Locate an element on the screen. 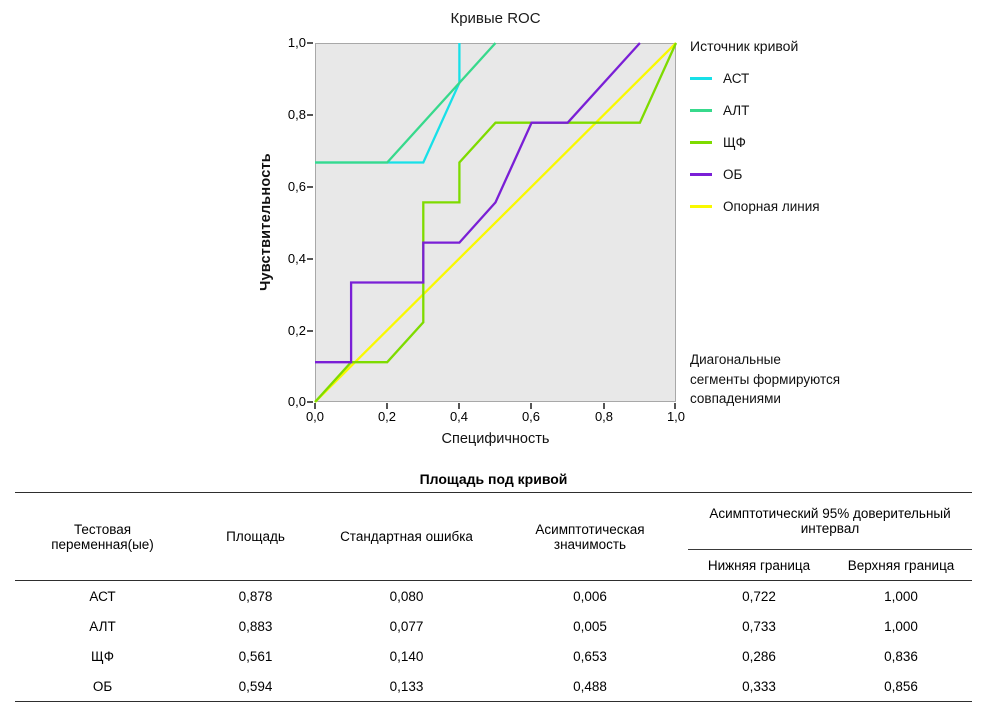 Image resolution: width=987 pixels, height=717 pixels. cell-test-variable: АСТ is located at coordinates (102, 596).